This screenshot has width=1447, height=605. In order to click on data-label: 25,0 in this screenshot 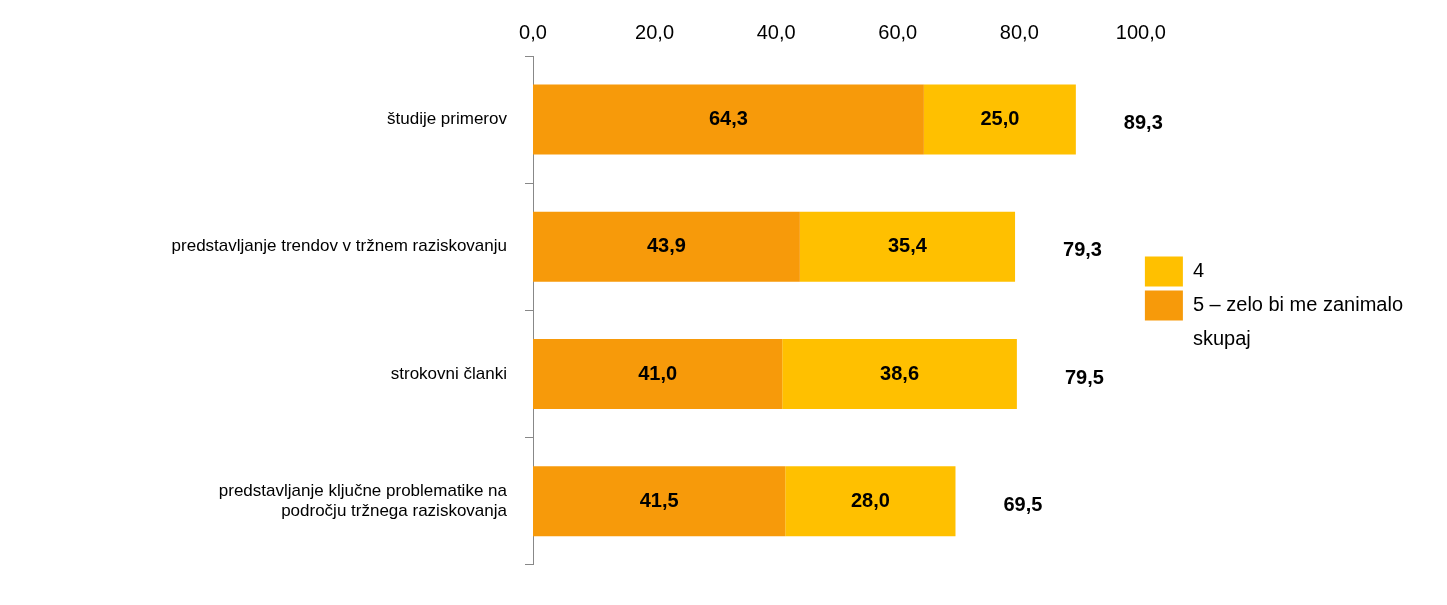, I will do `click(1000, 118)`.